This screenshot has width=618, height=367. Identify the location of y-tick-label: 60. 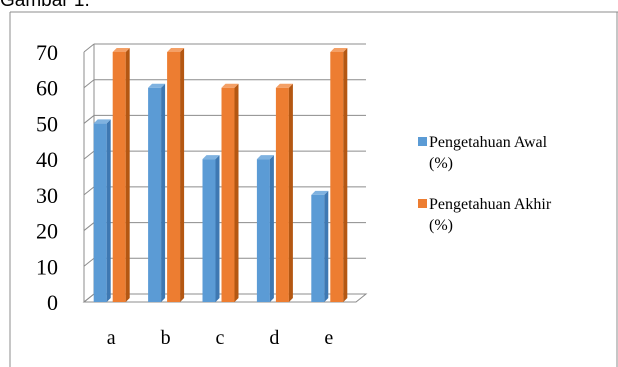
(47, 88).